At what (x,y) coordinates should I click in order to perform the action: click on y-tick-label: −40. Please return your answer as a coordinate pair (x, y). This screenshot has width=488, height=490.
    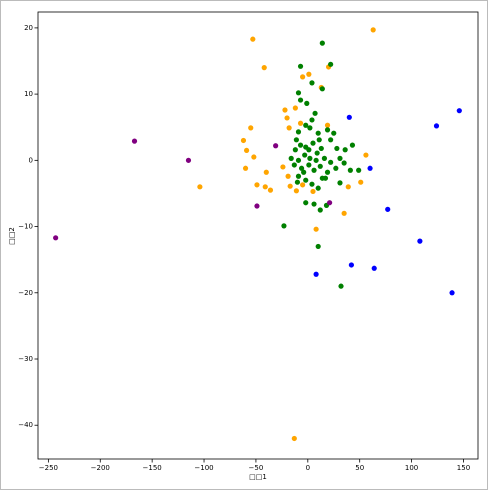
    Looking at the image, I should click on (25, 425).